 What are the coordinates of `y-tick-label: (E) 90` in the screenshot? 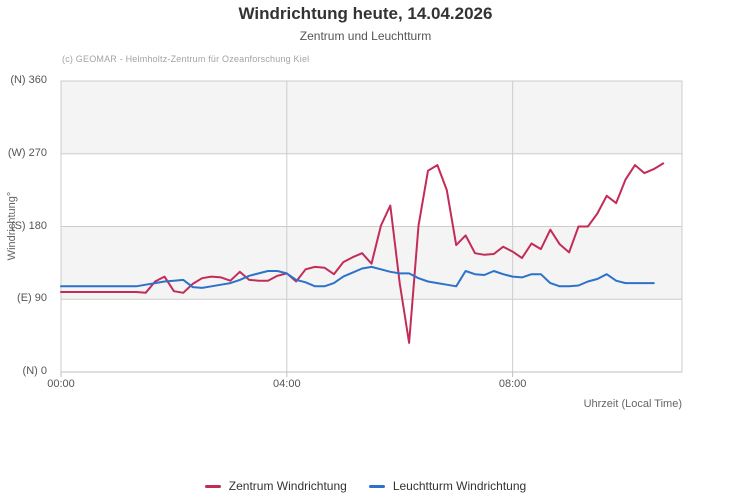 It's located at (32, 298).